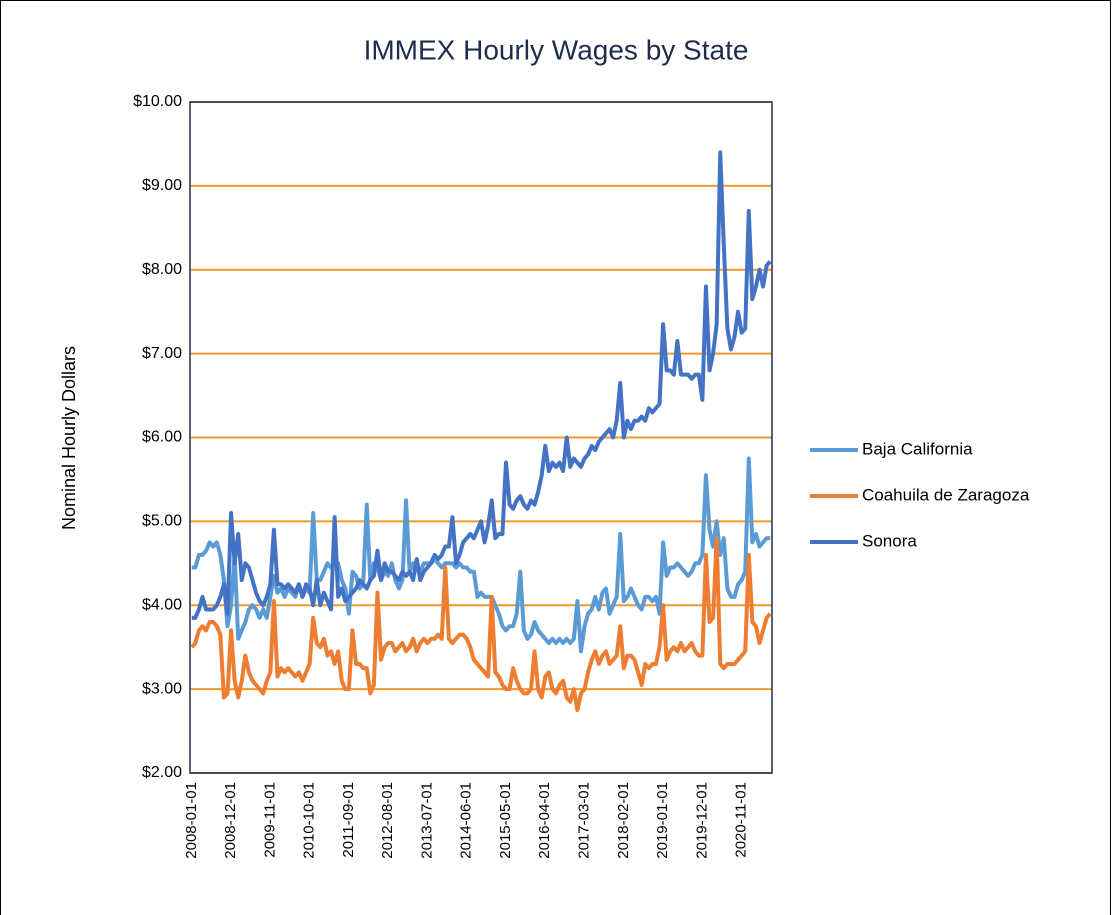 Image resolution: width=1112 pixels, height=915 pixels. I want to click on y-tick-label: $5.00, so click(162, 521).